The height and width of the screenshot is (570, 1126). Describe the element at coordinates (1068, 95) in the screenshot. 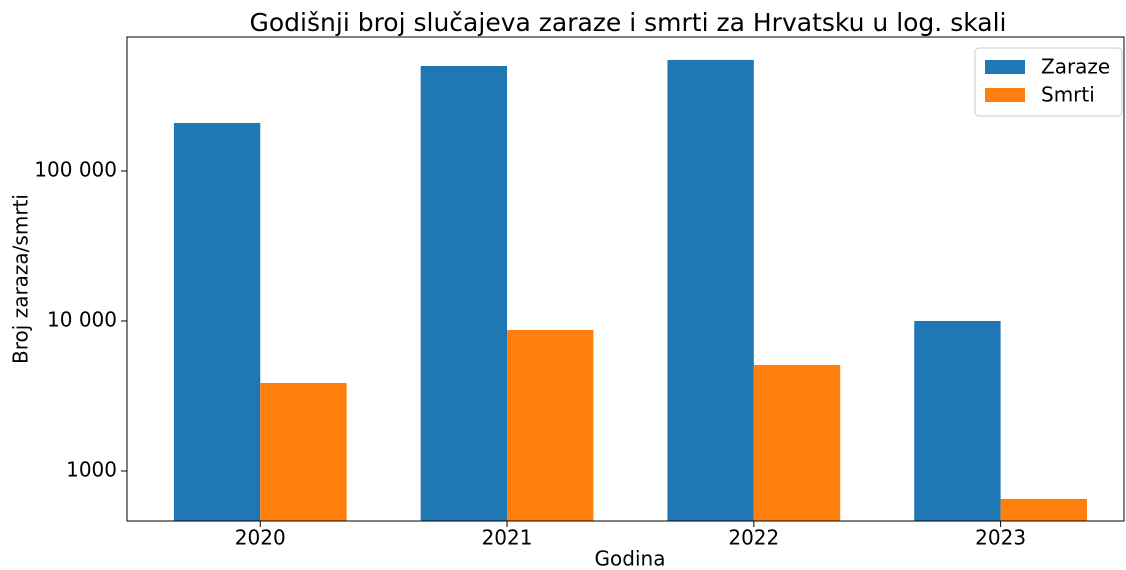

I see `legend-label: Smrti` at that location.